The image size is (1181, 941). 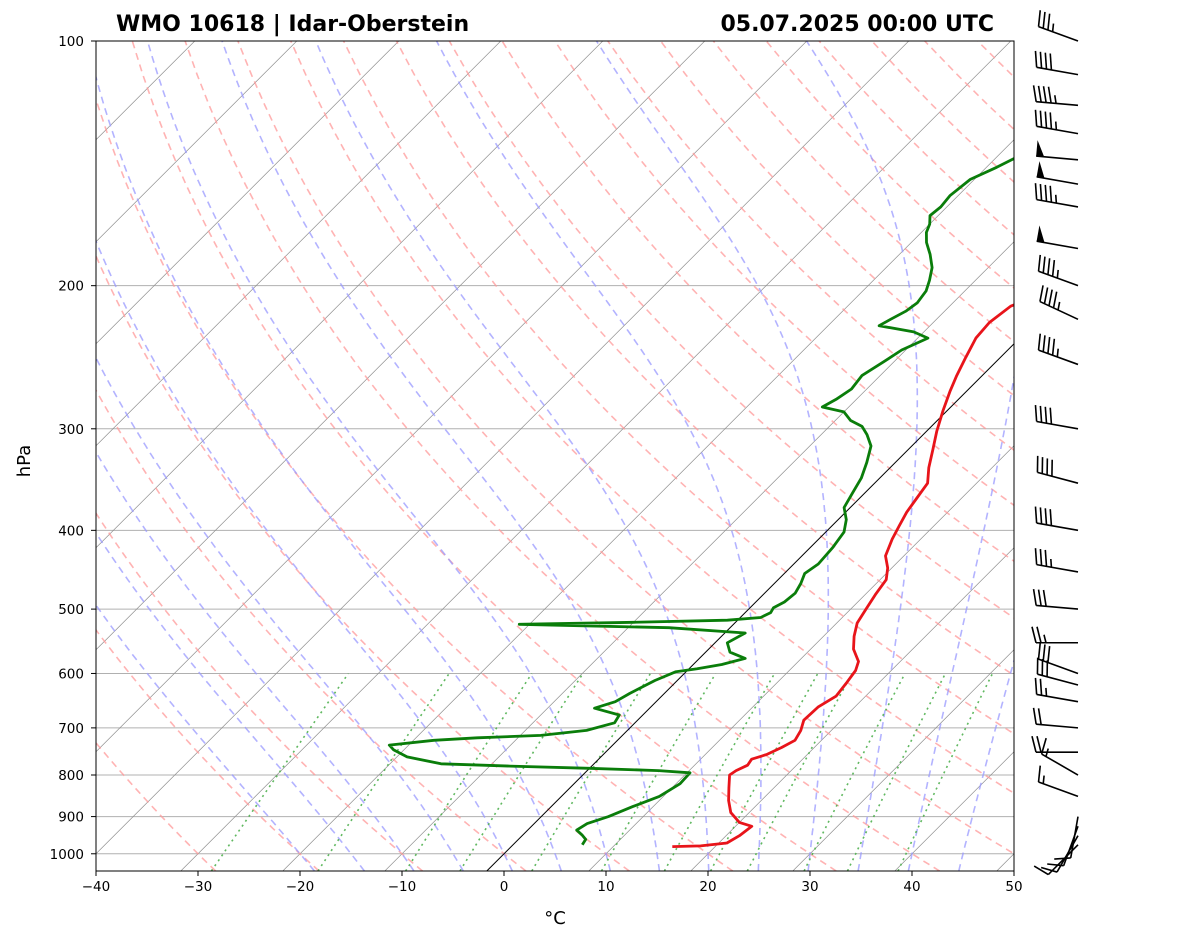 What do you see at coordinates (71, 818) in the screenshot?
I see `y-tick-label: 900` at bounding box center [71, 818].